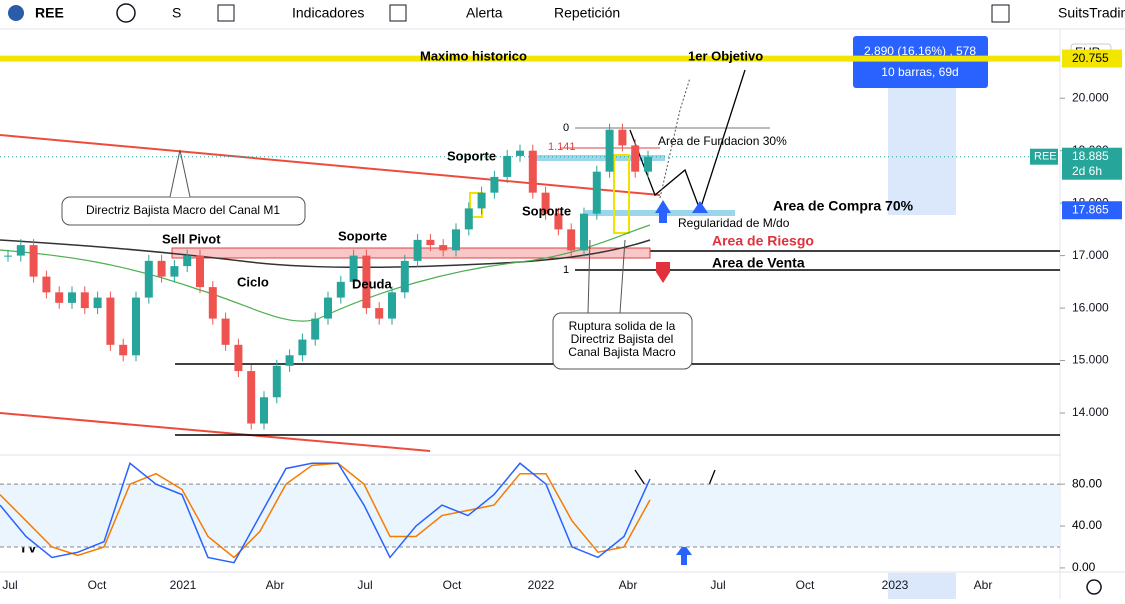 The height and width of the screenshot is (604, 1125). I want to click on x-tick-label: 2022, so click(541, 585).